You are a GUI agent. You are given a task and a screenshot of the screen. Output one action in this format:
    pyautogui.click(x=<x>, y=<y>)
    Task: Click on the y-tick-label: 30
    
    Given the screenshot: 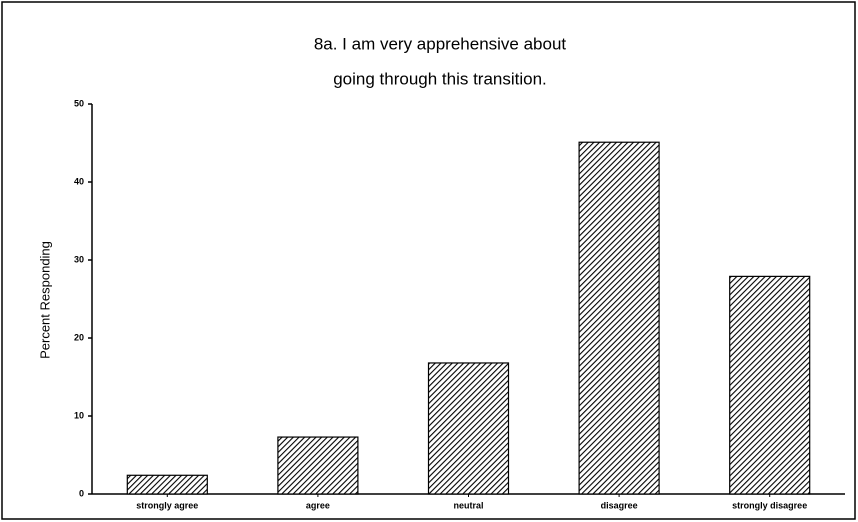 What is the action you would take?
    pyautogui.click(x=79, y=259)
    